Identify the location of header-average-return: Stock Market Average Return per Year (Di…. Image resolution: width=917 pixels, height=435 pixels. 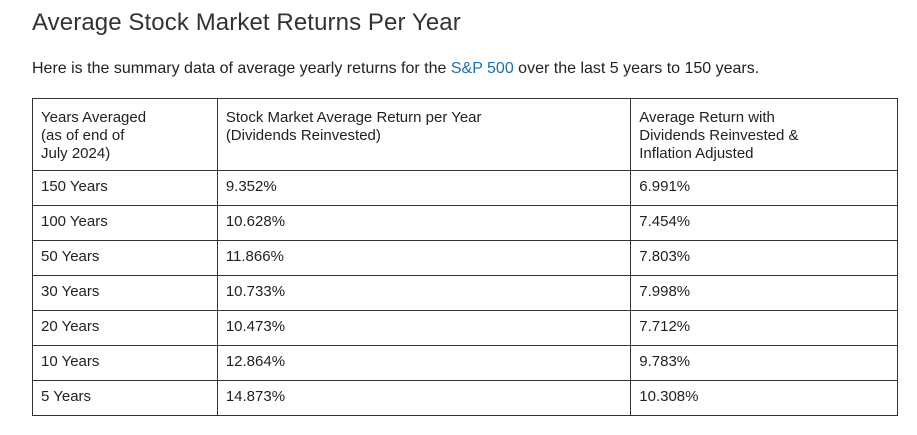
(424, 134).